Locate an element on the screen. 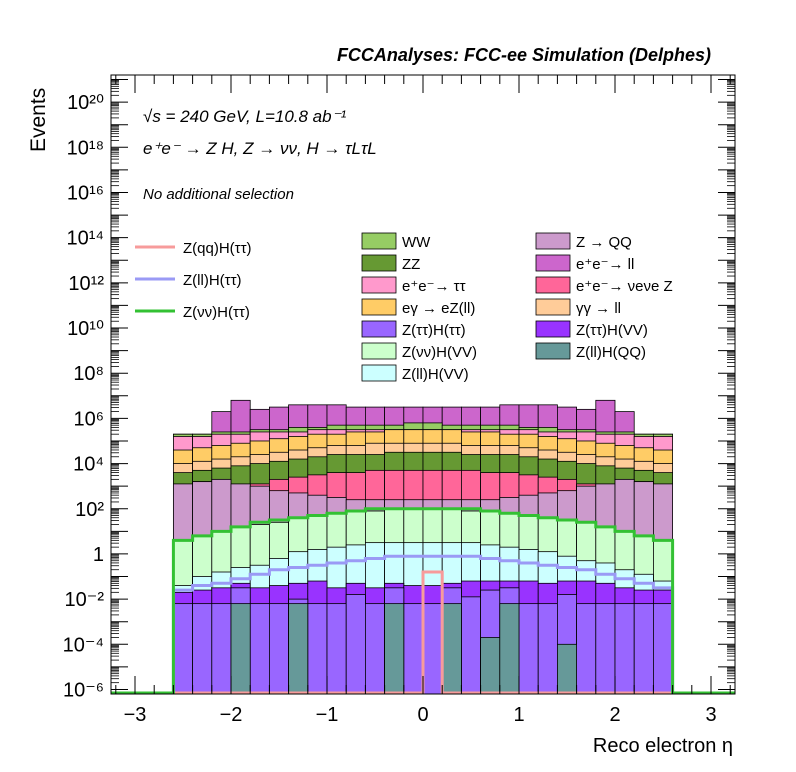 The width and height of the screenshot is (796, 772). y-tick-label: 10¹⁶ is located at coordinates (85, 193).